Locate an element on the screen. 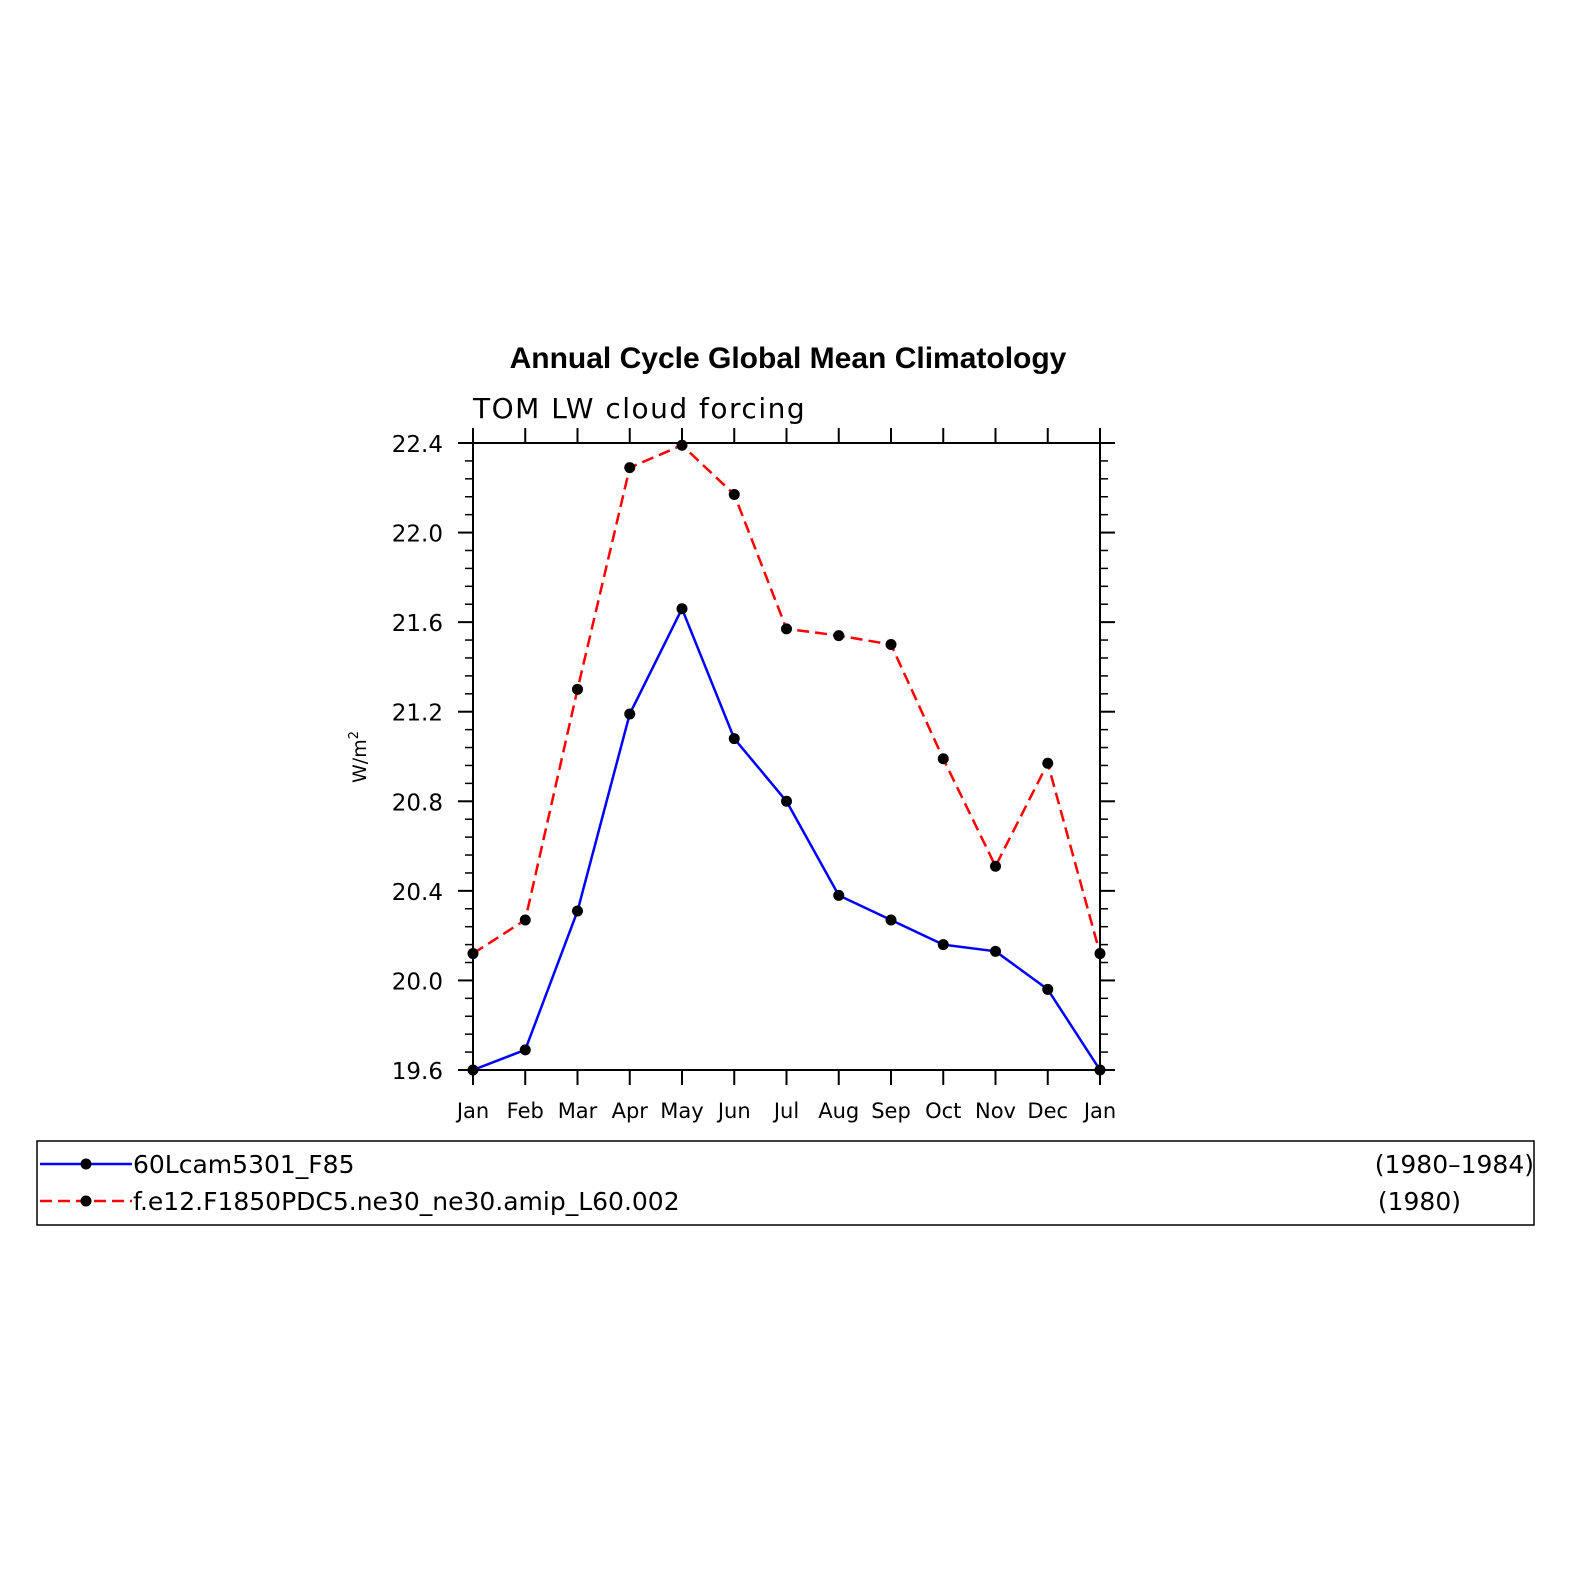 This screenshot has height=1575, width=1575. chart-title: Annual Cycle Global Mean Climatology is located at coordinates (788, 358).